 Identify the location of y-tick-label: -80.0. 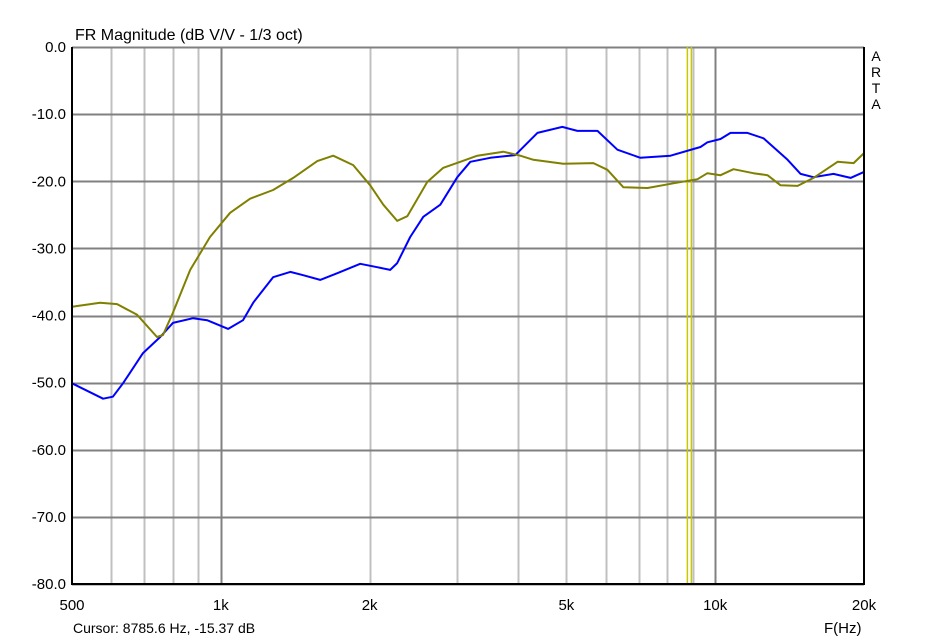
(49, 584).